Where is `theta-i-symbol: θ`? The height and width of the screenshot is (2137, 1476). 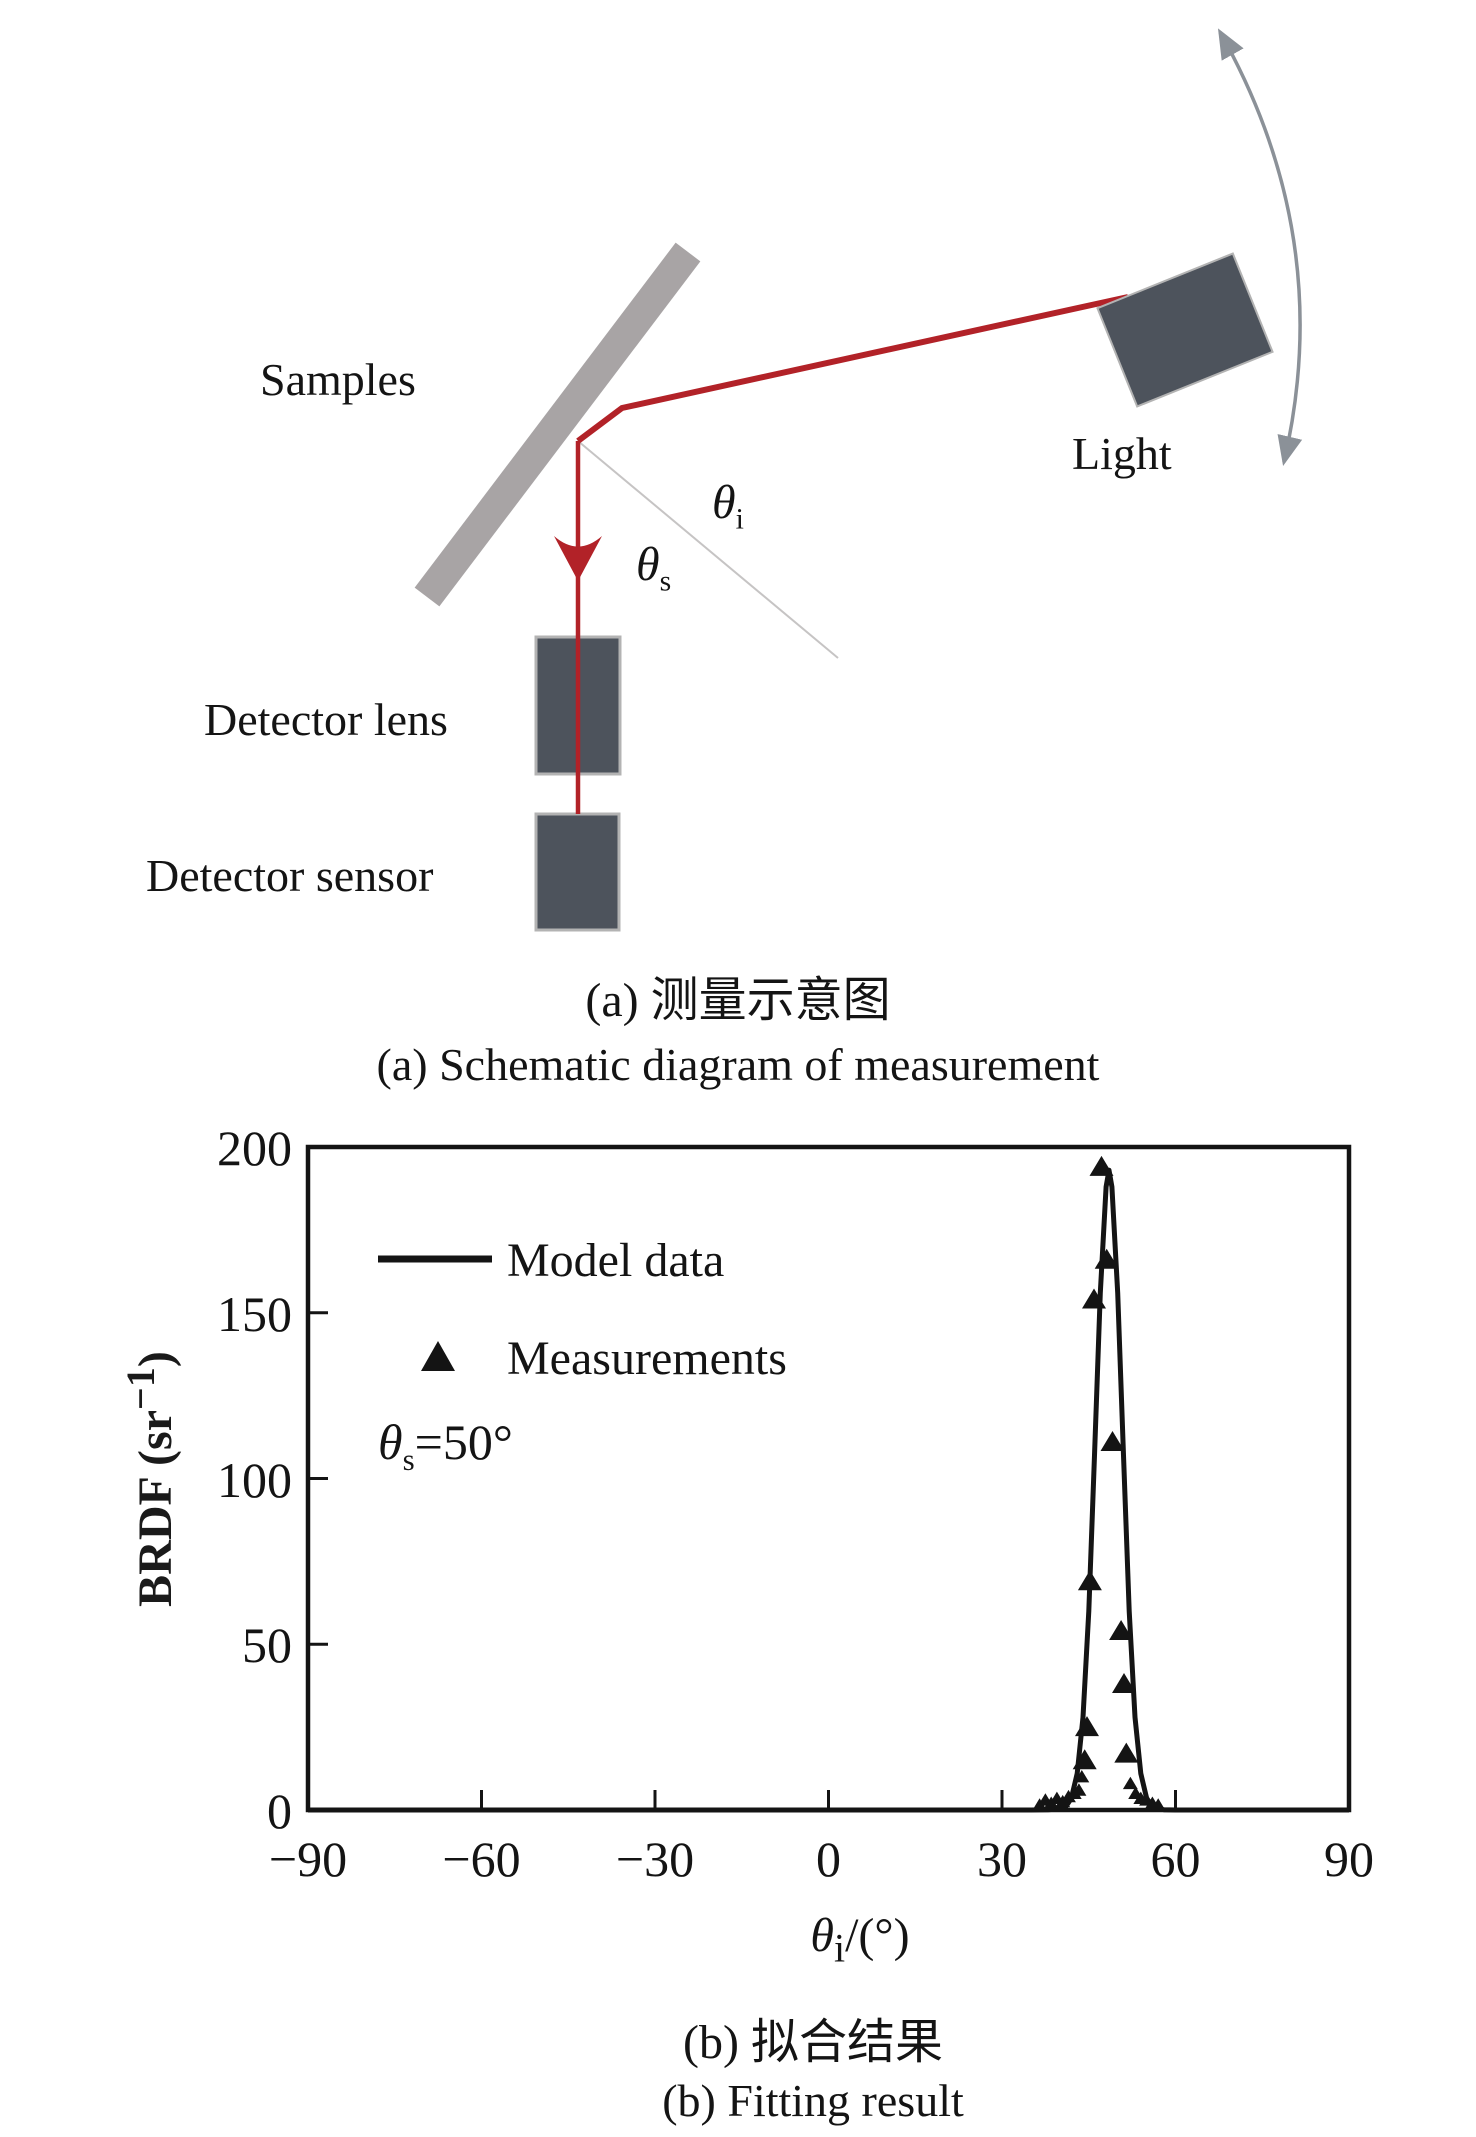 theta-i-symbol: θ is located at coordinates (724, 502).